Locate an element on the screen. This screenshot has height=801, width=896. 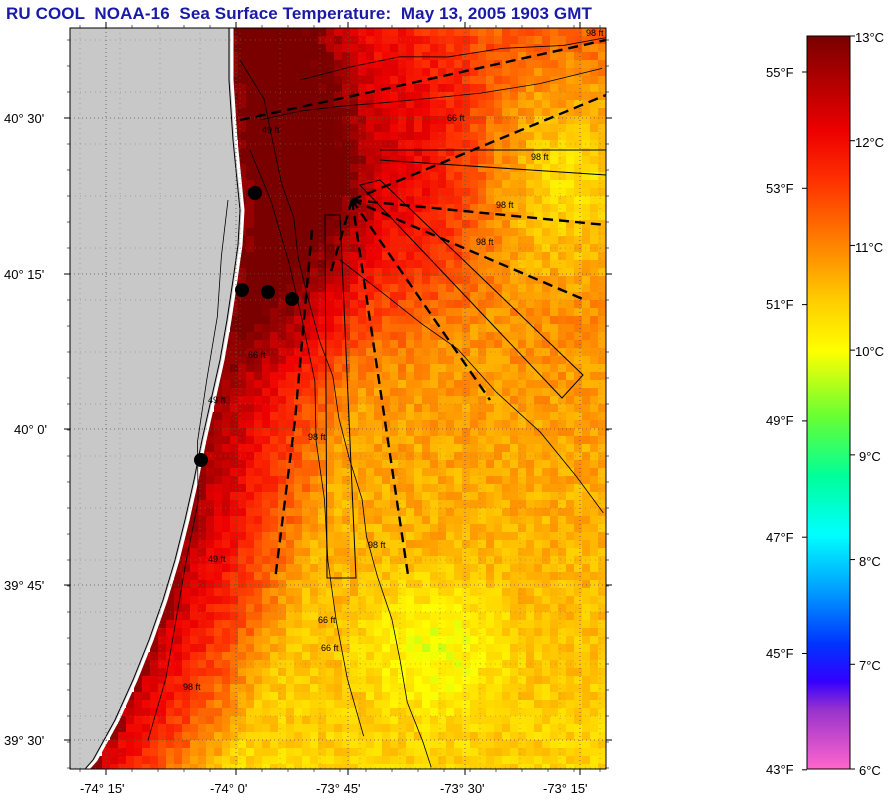
colorbar-f-label: 55°F is located at coordinates (780, 72).